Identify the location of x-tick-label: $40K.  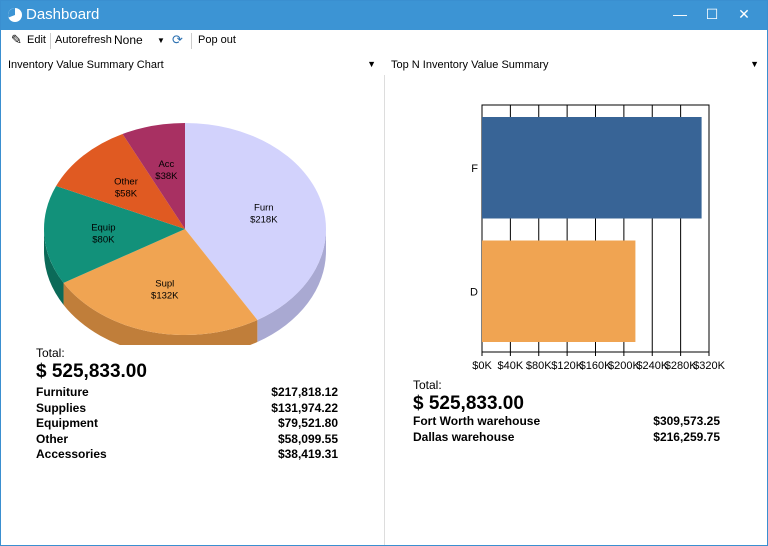
(511, 366).